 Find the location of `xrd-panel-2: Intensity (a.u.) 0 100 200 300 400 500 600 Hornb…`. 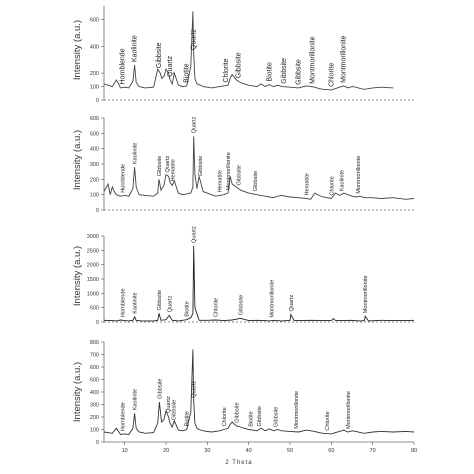

xrd-panel-2: Intensity (a.u.) 0 100 200 300 400 500 600 Hornb… is located at coordinates (243, 165).